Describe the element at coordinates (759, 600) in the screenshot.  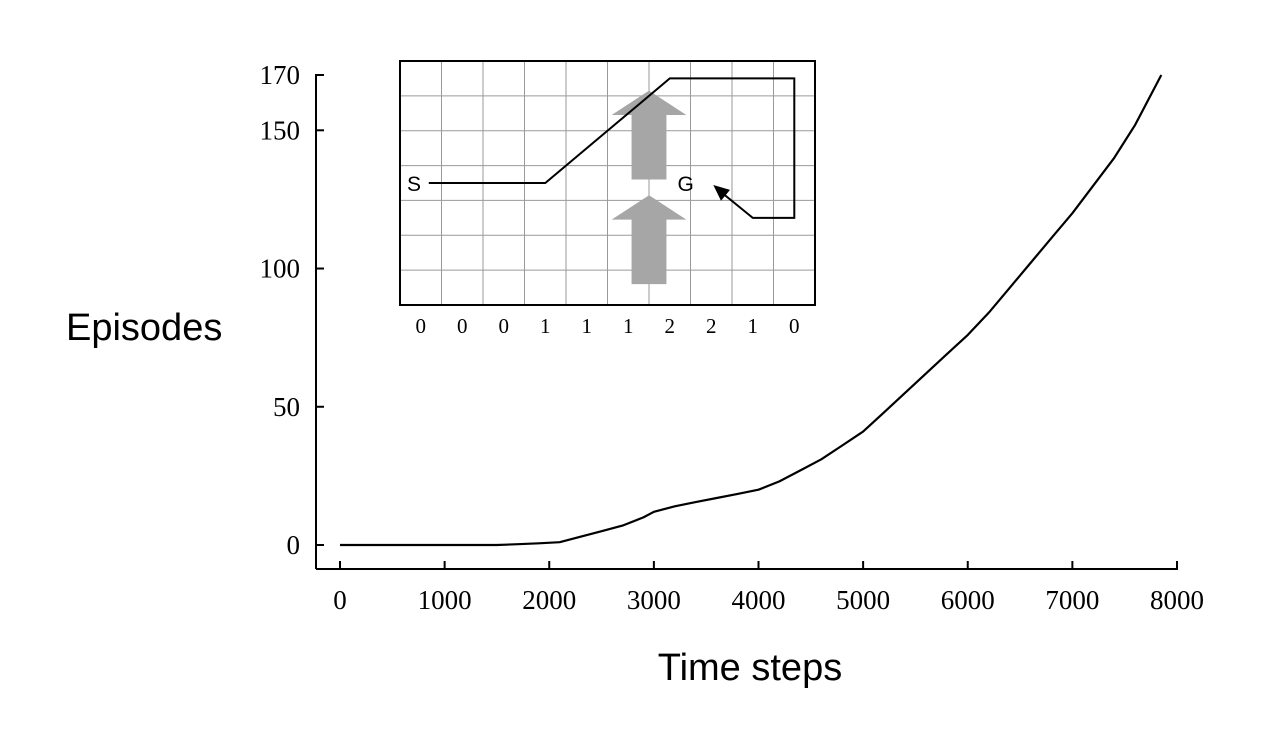
I see `x-tick-label: 4000` at that location.